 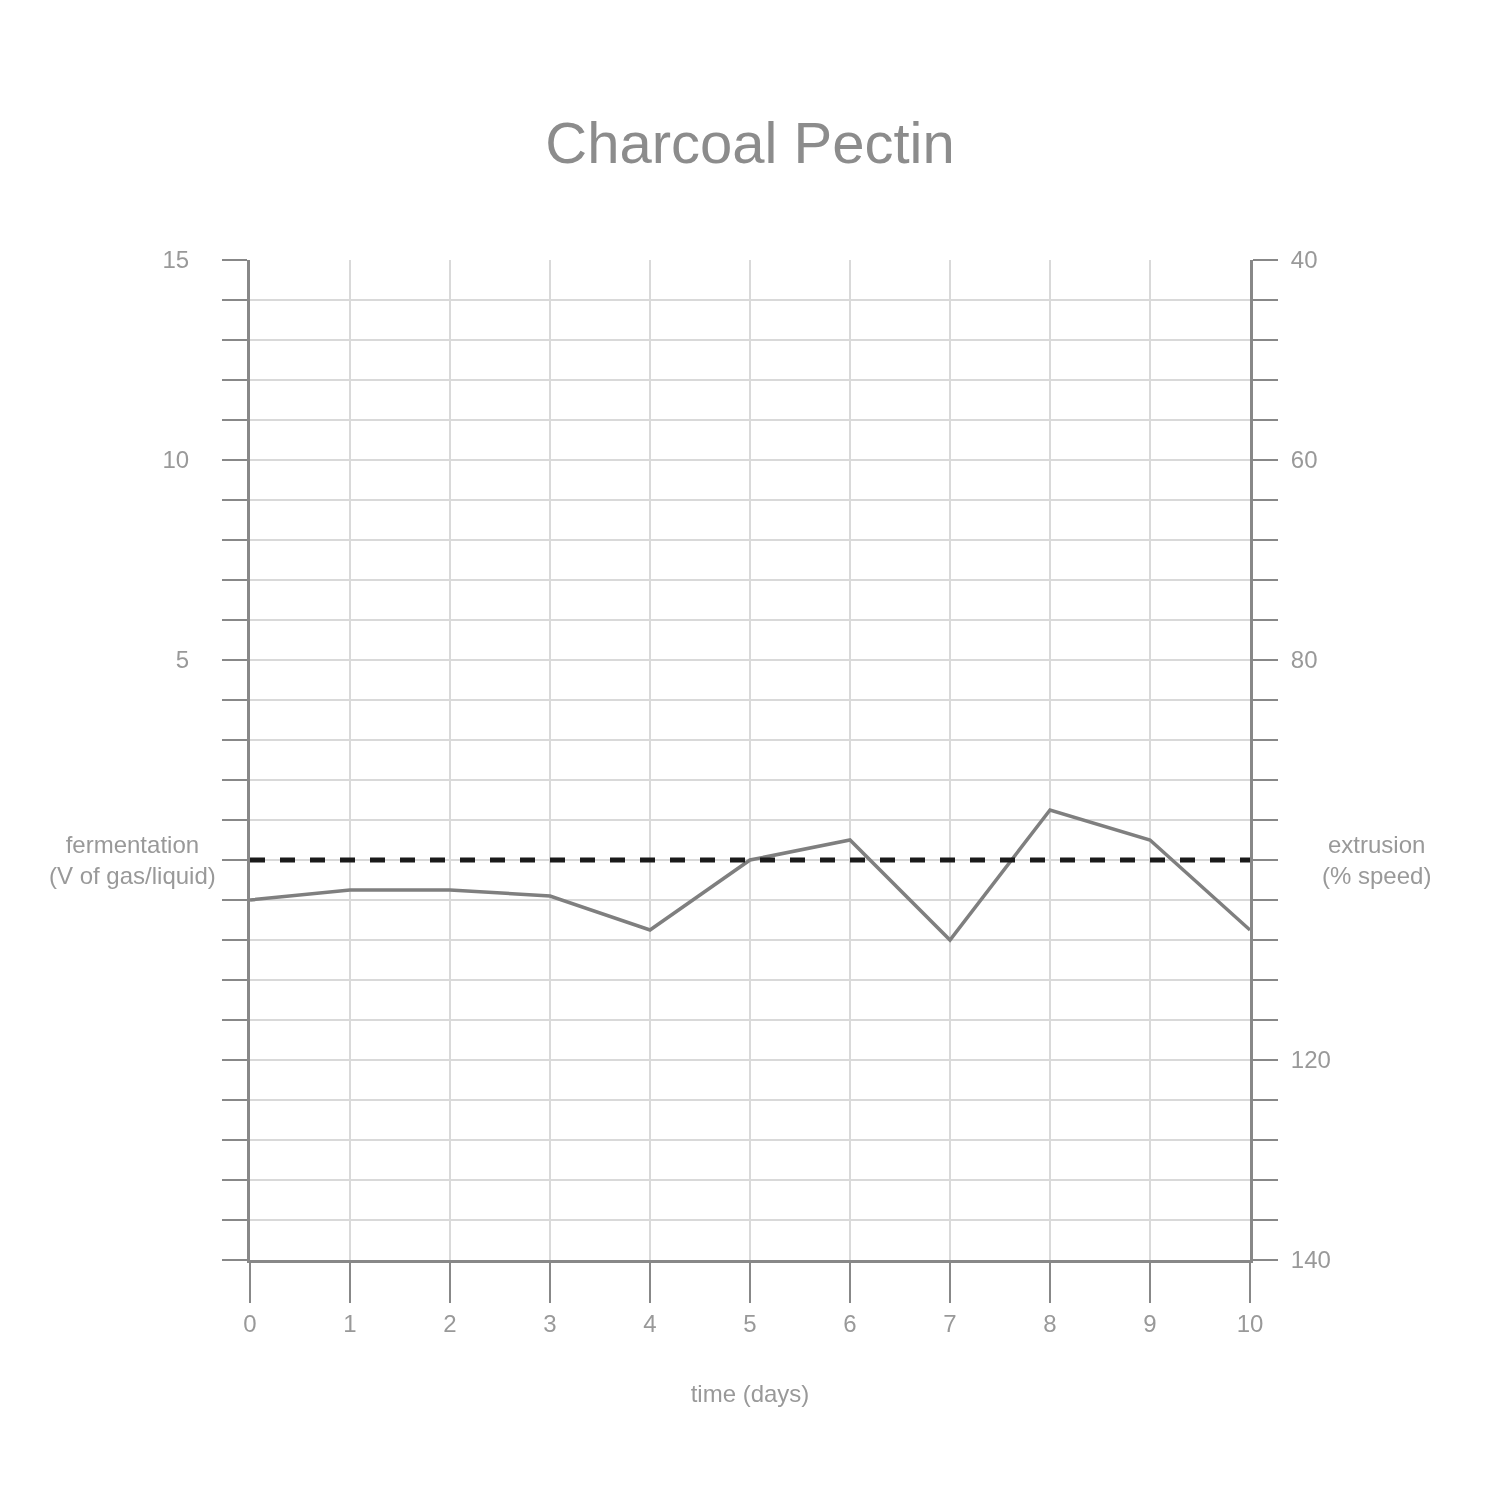 What do you see at coordinates (1304, 660) in the screenshot?
I see `y2-tick-label: 80` at bounding box center [1304, 660].